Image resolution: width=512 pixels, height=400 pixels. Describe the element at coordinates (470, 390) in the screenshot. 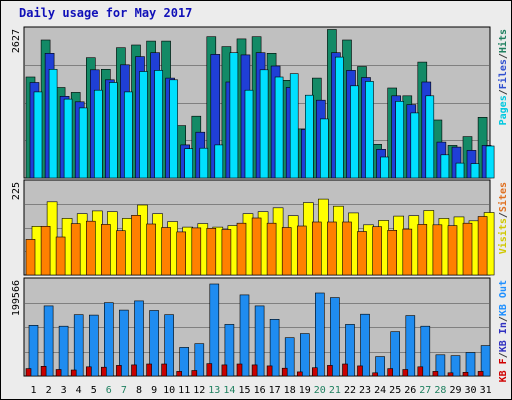

I see `x-tick-label-day-30: 30` at that location.